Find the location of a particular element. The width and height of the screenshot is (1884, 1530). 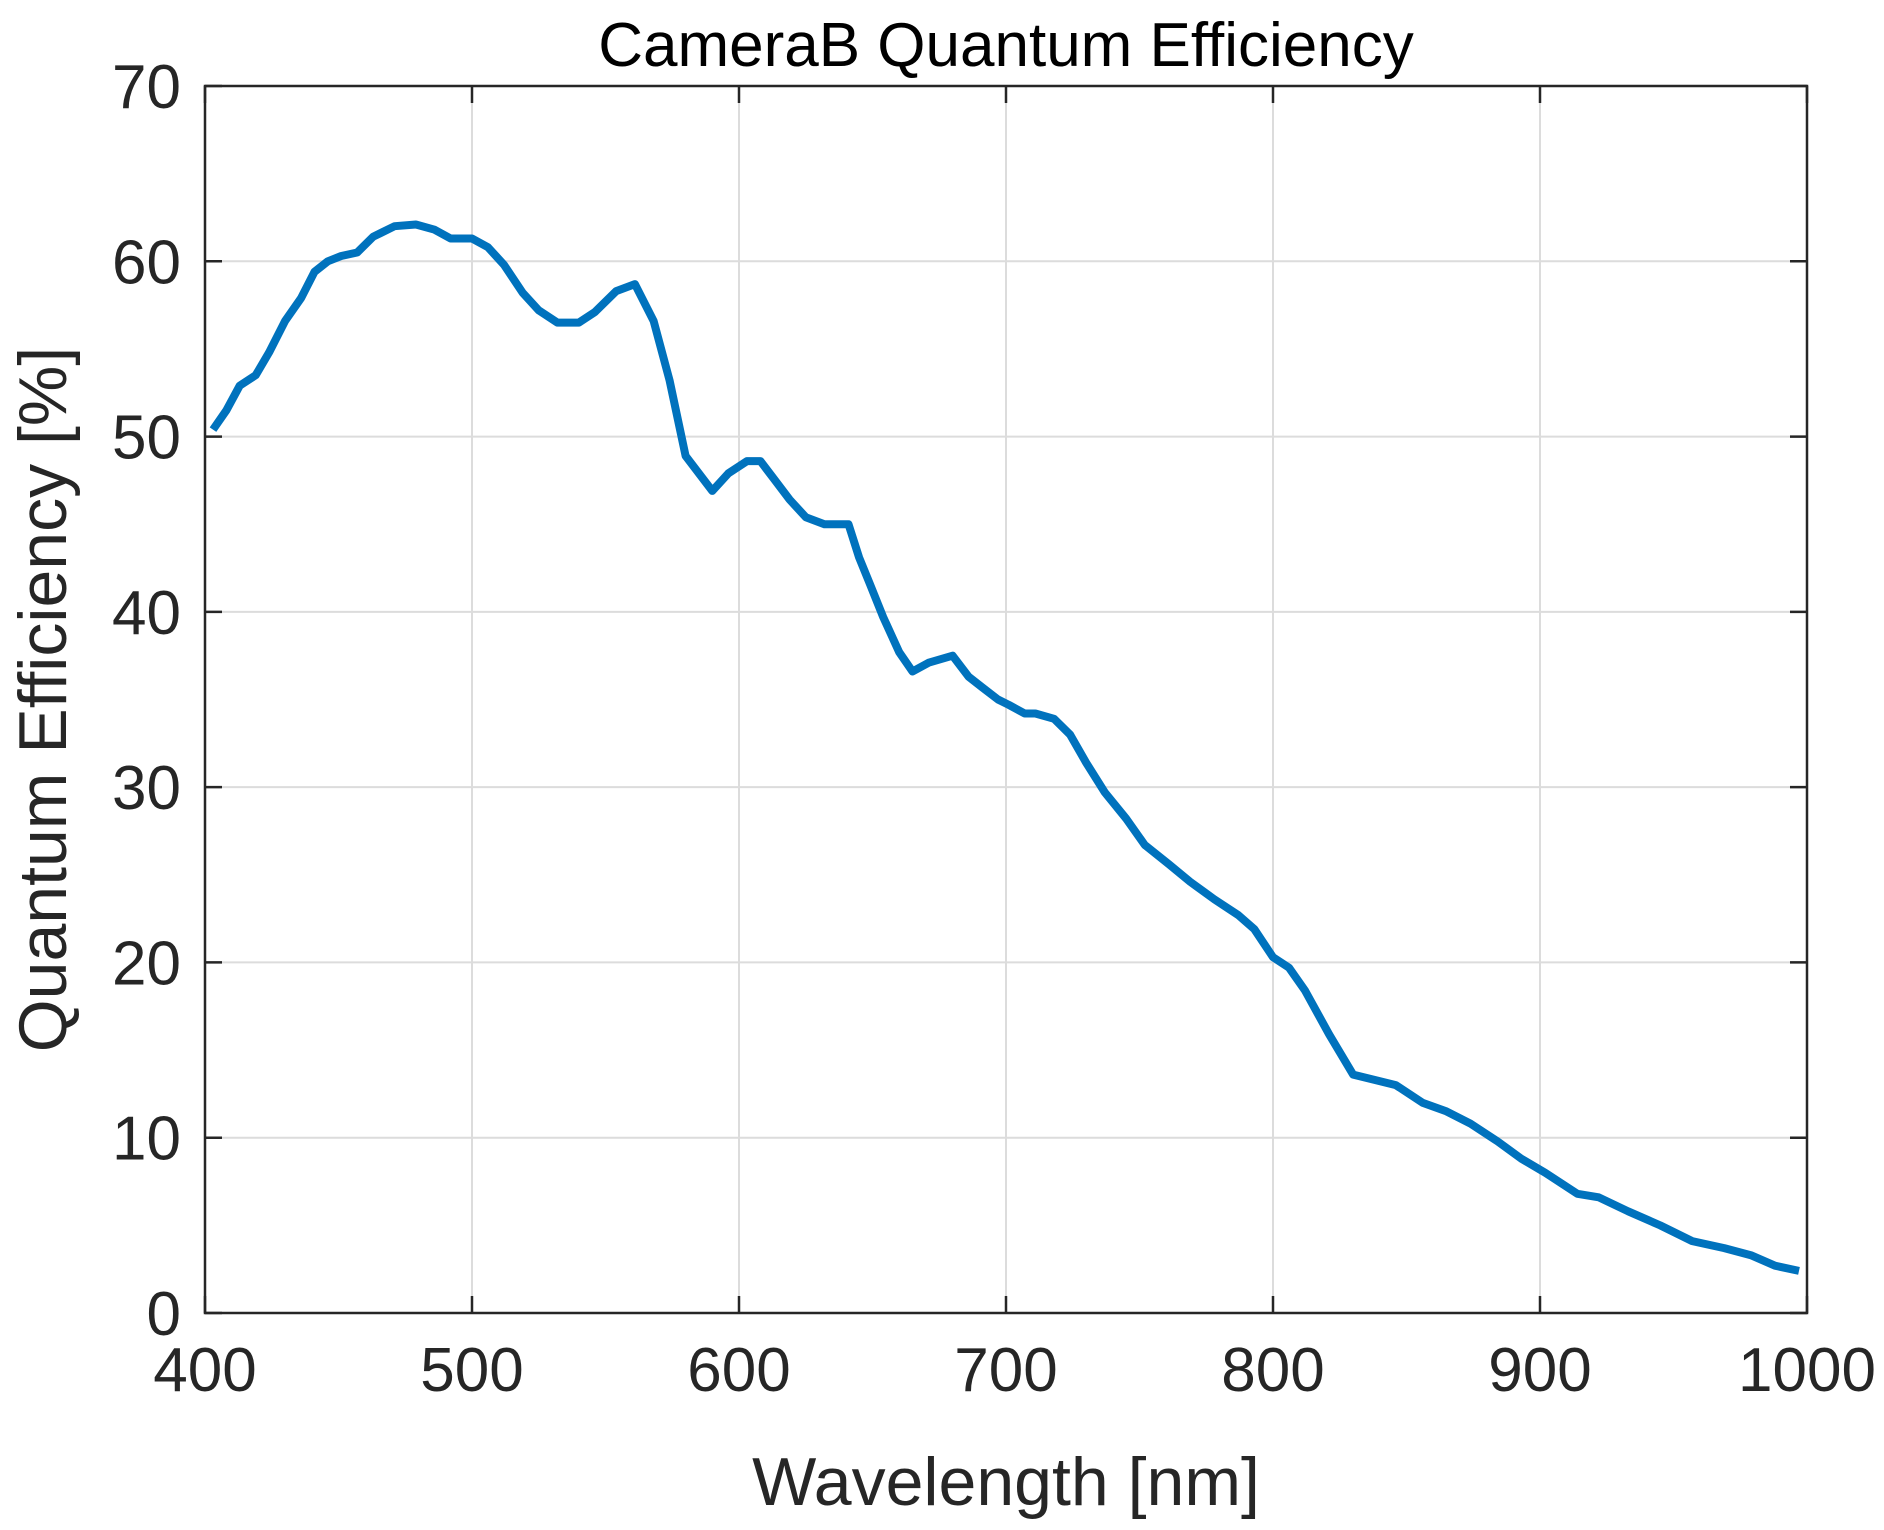

y-tick-label: 60 is located at coordinates (146, 262).